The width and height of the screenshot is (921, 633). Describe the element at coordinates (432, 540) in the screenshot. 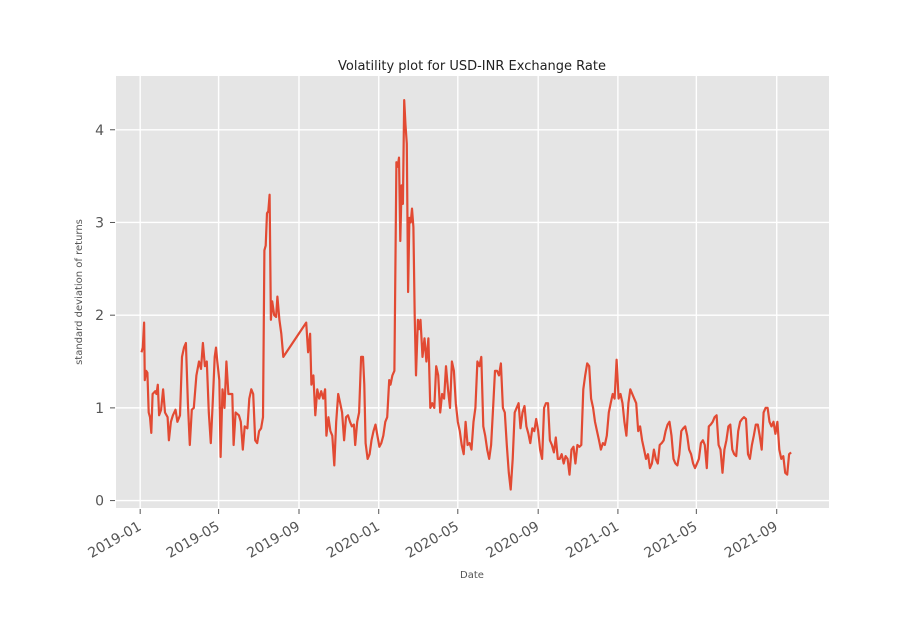

I see `x-tick-label: 2020-05` at that location.